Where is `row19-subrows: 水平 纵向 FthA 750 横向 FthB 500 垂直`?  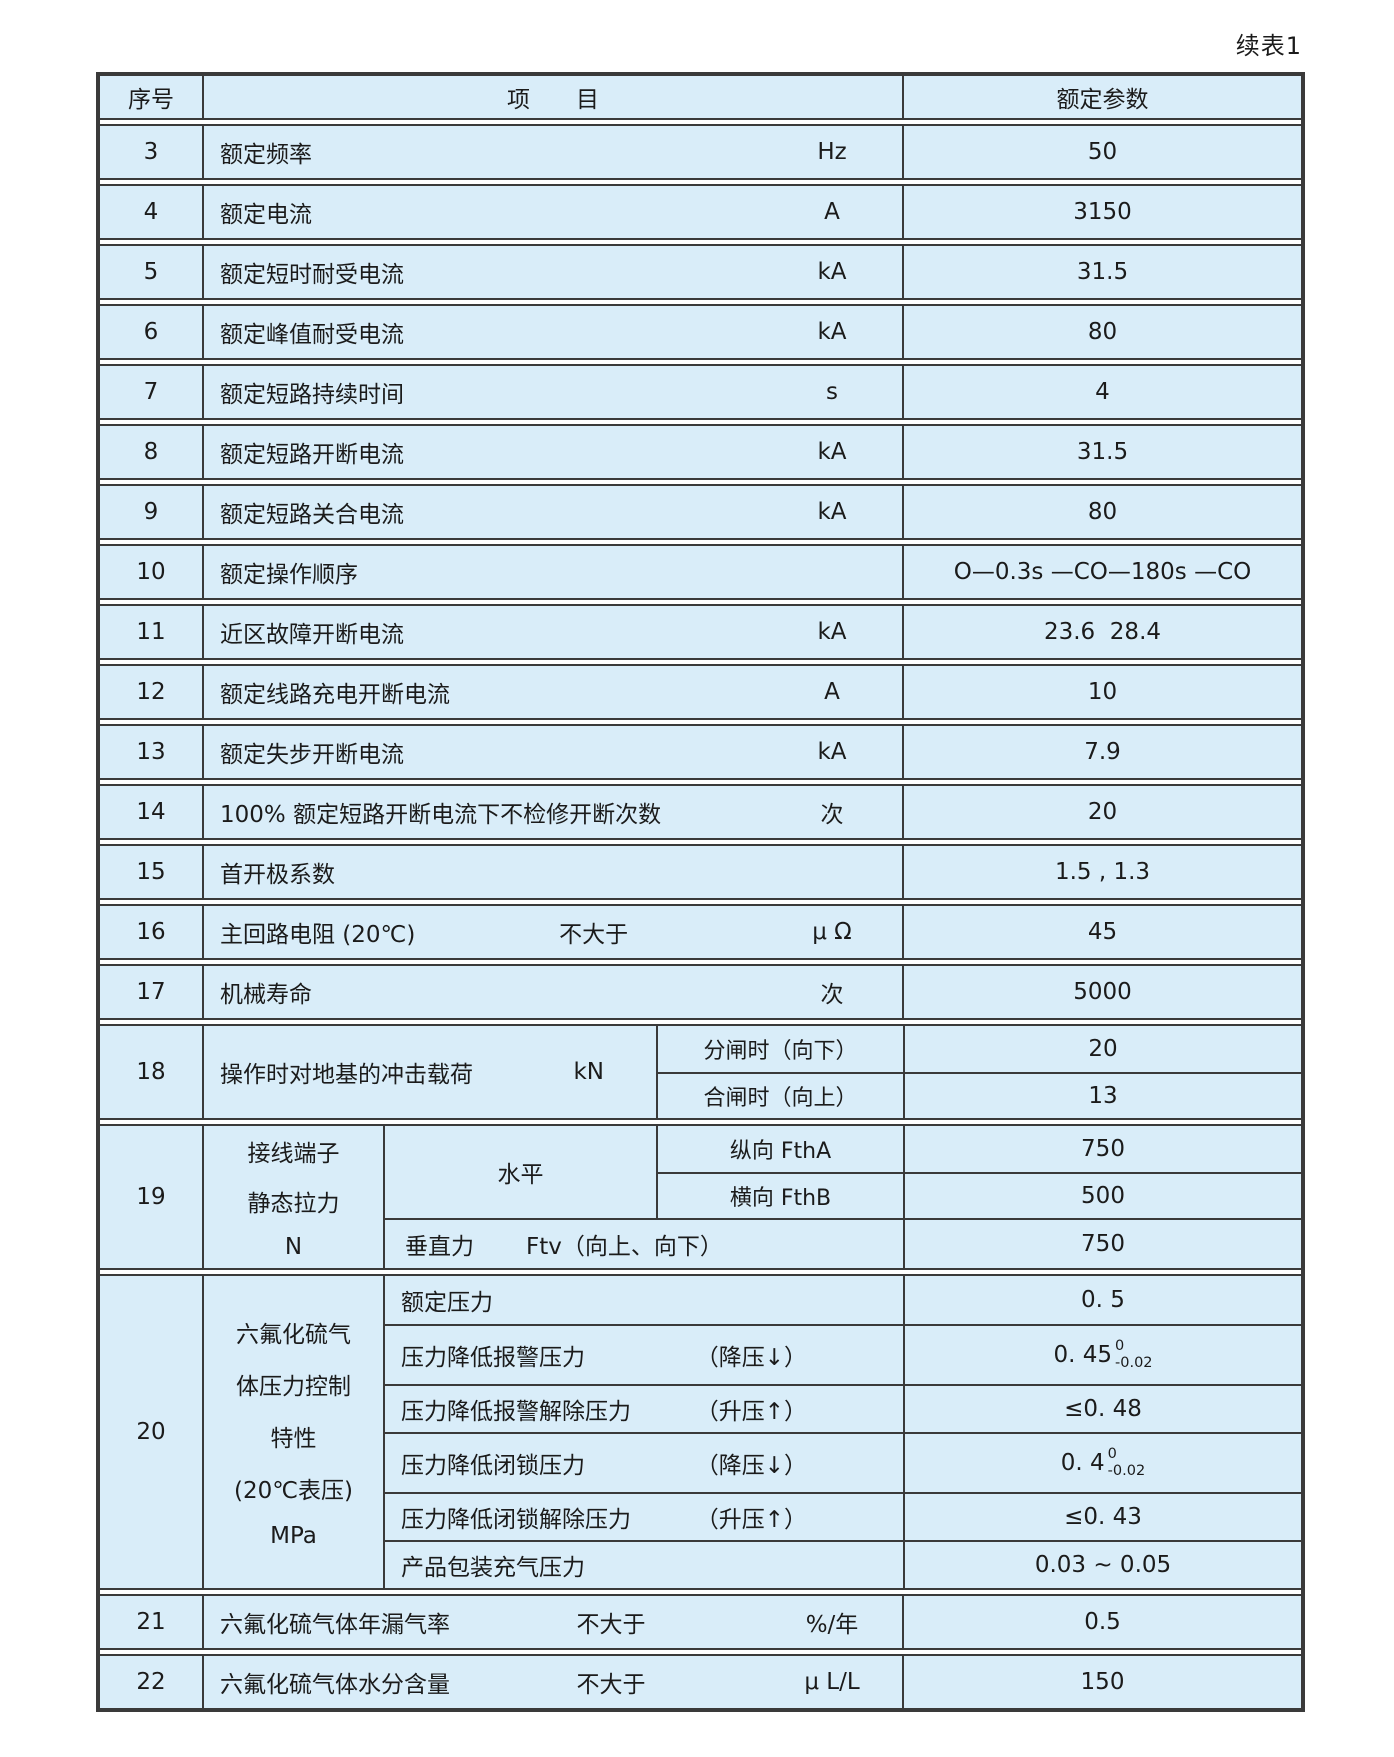
row19-subrows: 水平 纵向 FthA 750 横向 FthB 500 垂直 is located at coordinates (843, 1197).